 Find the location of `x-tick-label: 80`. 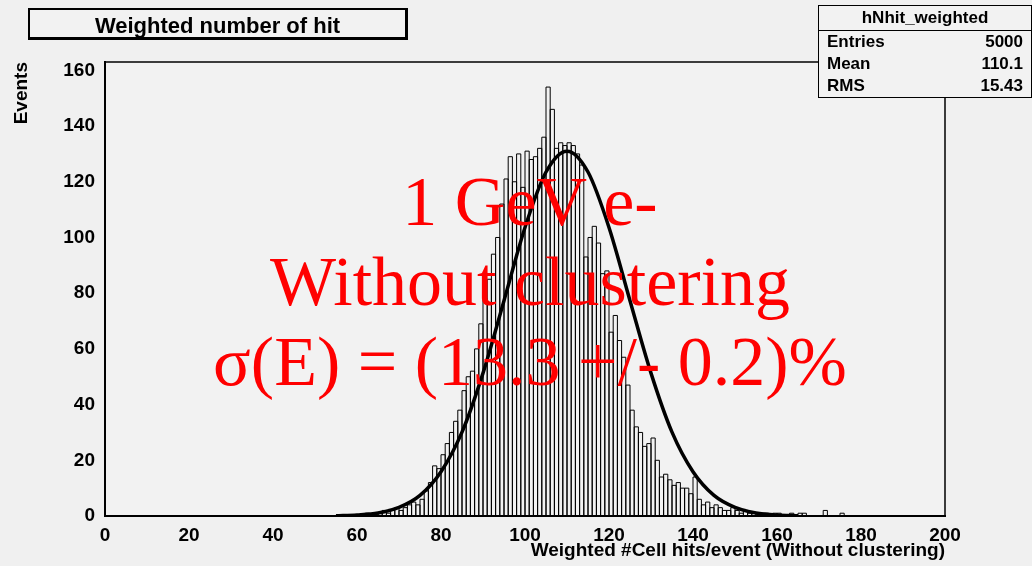

x-tick-label: 80 is located at coordinates (441, 534).